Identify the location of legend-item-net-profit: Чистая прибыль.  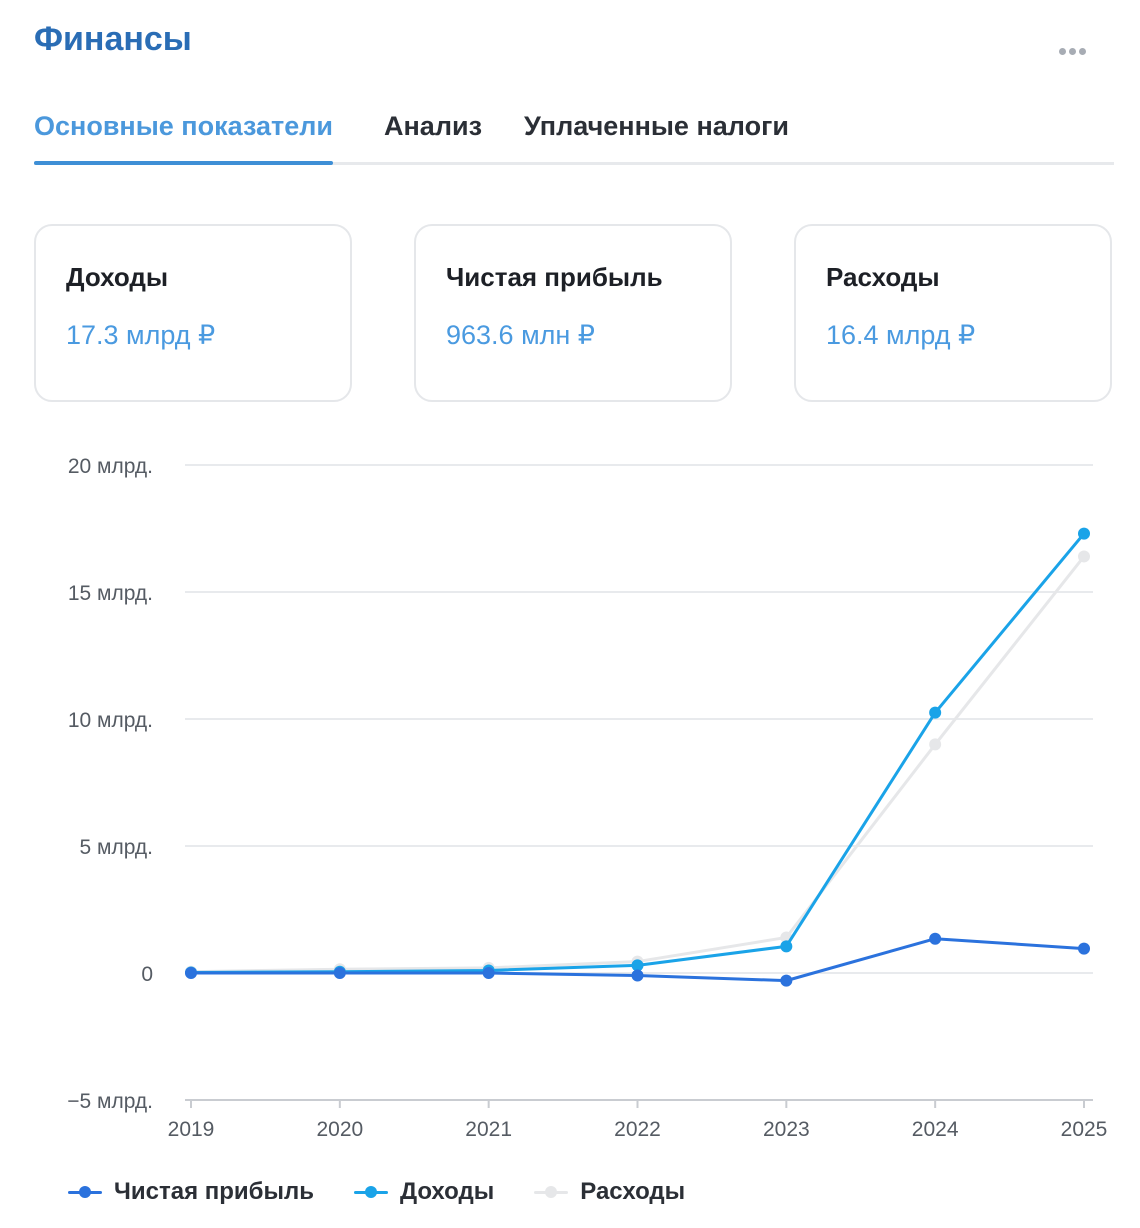
(191, 1192).